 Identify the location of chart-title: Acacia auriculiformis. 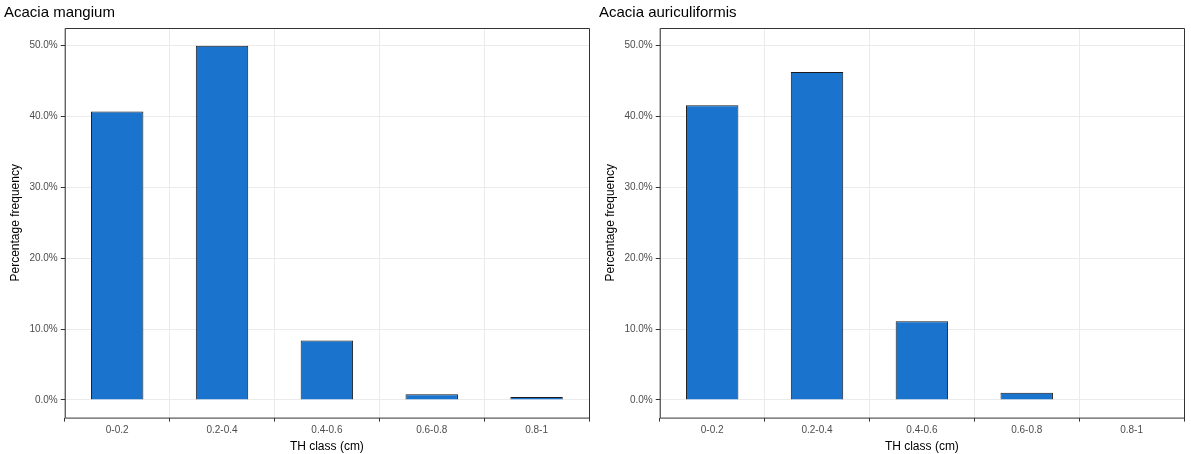
(668, 12).